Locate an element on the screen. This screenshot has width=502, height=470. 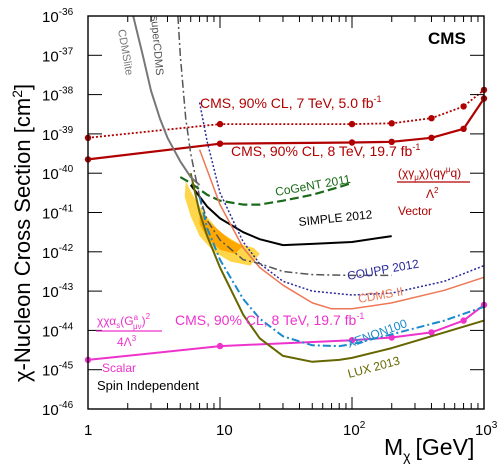
svg-text: Λ2 is located at coordinates (432, 193).